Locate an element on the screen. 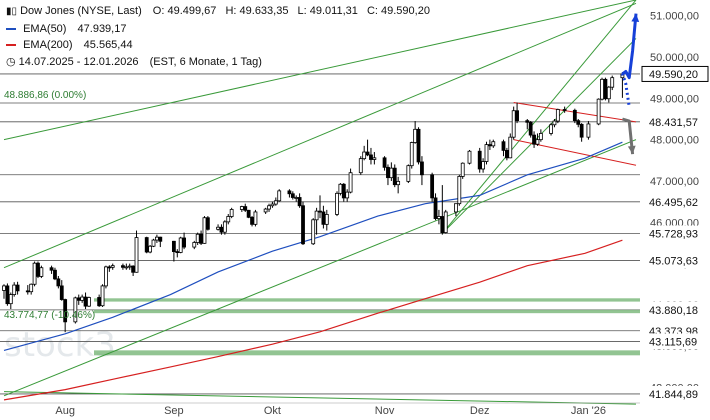 Image resolution: width=710 pixels, height=420 pixels. support-zone is located at coordinates (367, 300).